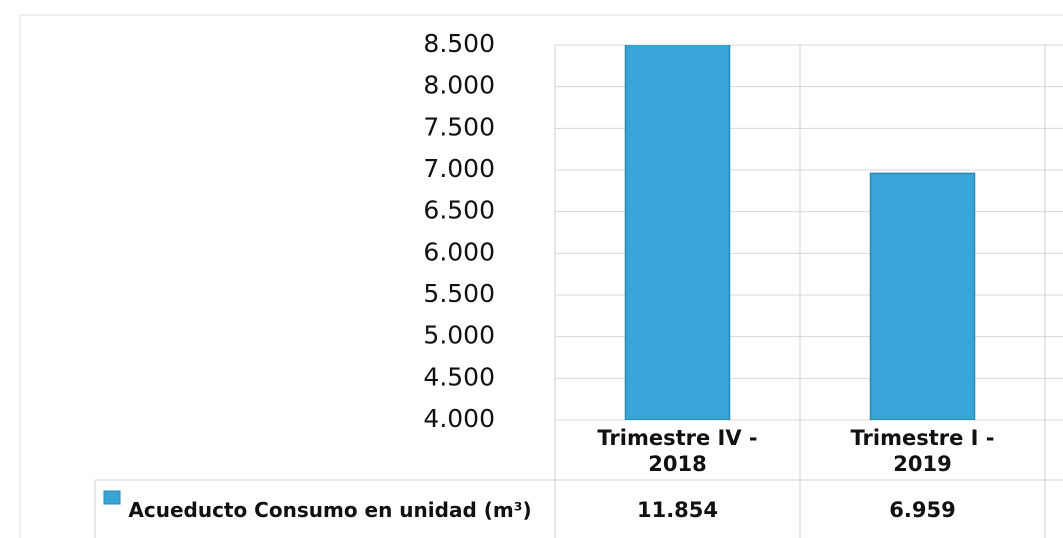 The image size is (1063, 538). Describe the element at coordinates (459, 210) in the screenshot. I see `y-tick-label: 6.500` at that location.